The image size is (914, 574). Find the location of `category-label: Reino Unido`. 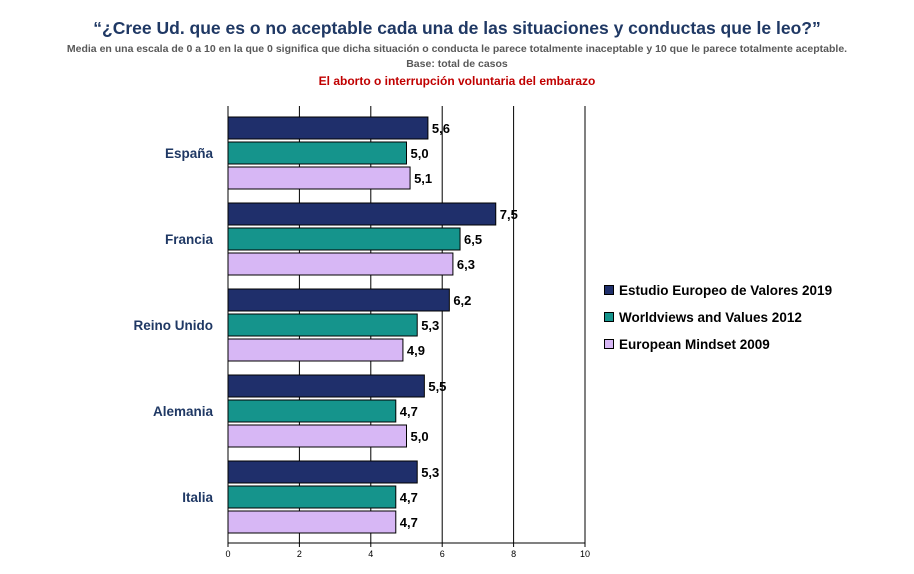

category-label: Reino Unido is located at coordinates (174, 325).